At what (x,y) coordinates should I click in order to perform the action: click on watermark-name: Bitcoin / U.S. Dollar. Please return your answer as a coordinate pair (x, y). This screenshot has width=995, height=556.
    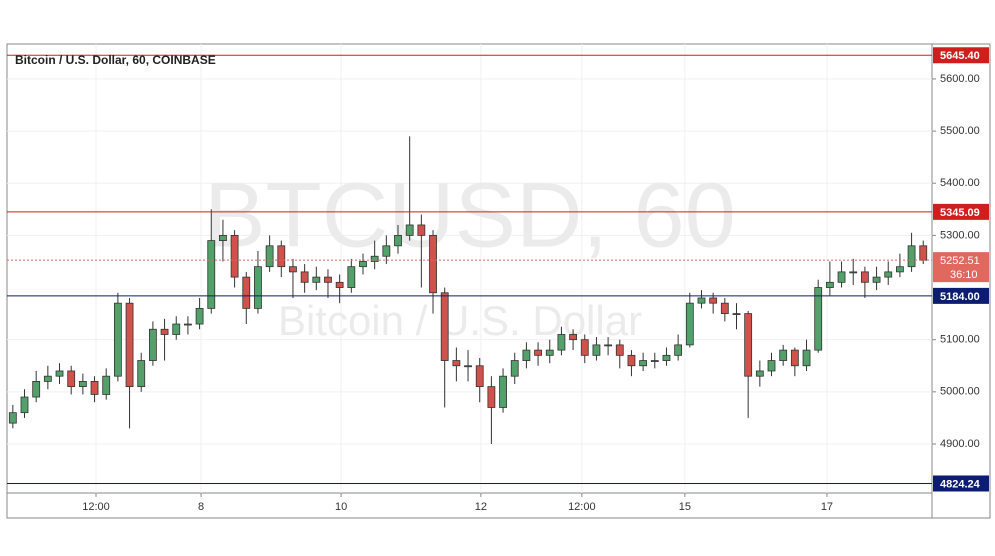
    Looking at the image, I should click on (460, 320).